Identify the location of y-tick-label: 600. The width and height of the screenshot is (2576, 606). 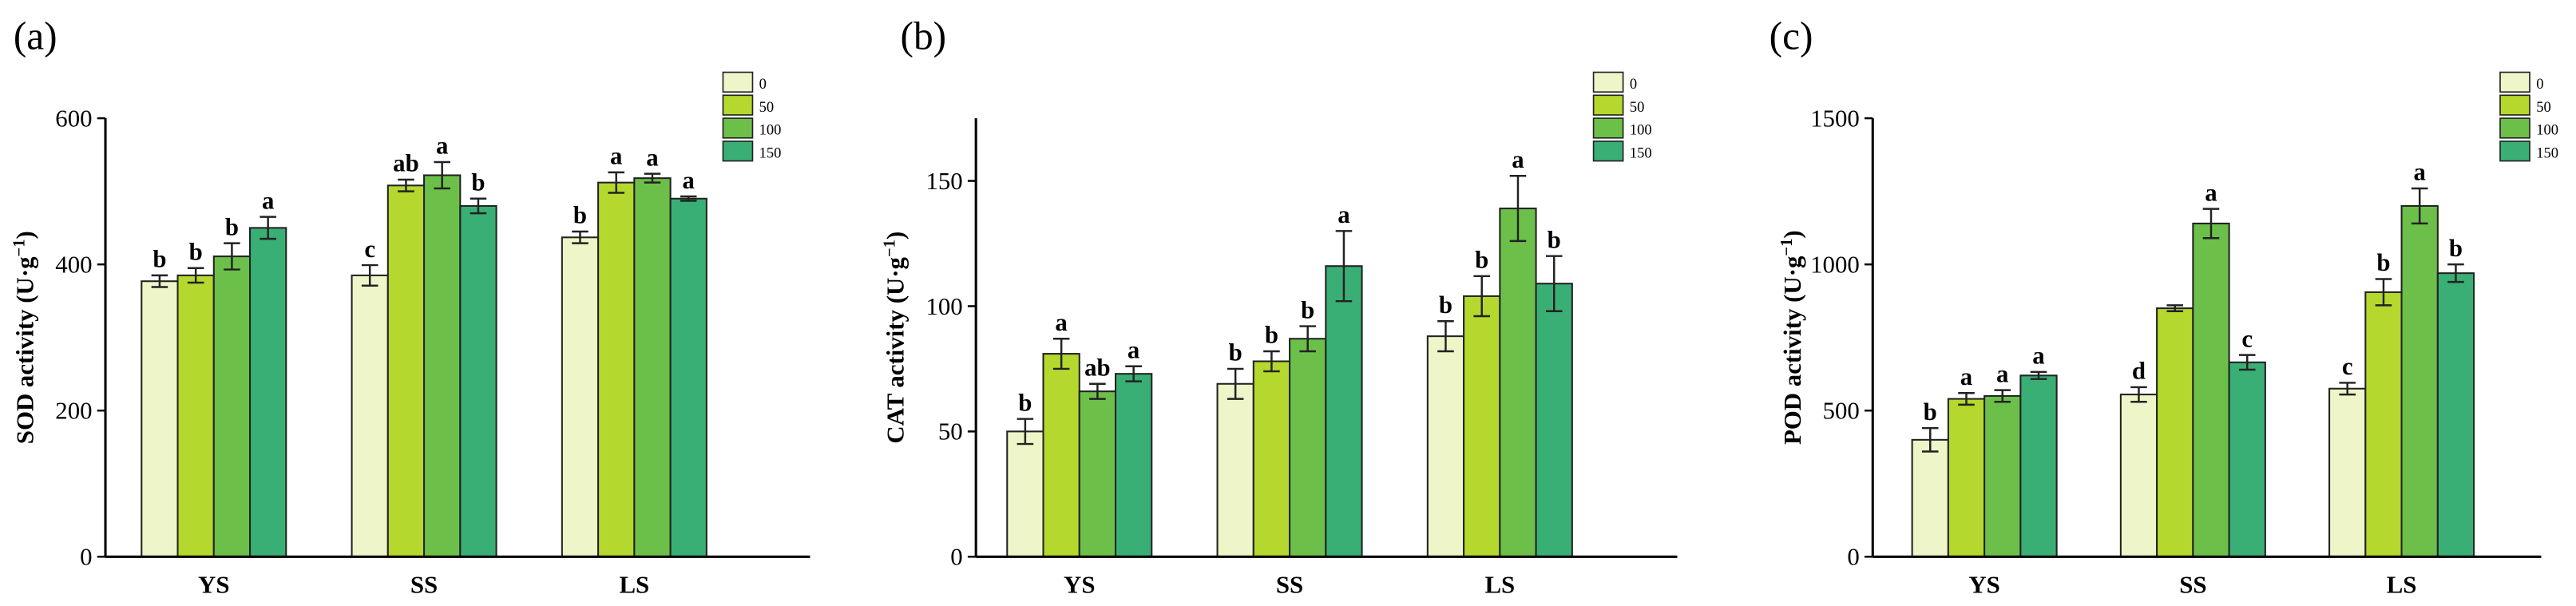
(73, 119).